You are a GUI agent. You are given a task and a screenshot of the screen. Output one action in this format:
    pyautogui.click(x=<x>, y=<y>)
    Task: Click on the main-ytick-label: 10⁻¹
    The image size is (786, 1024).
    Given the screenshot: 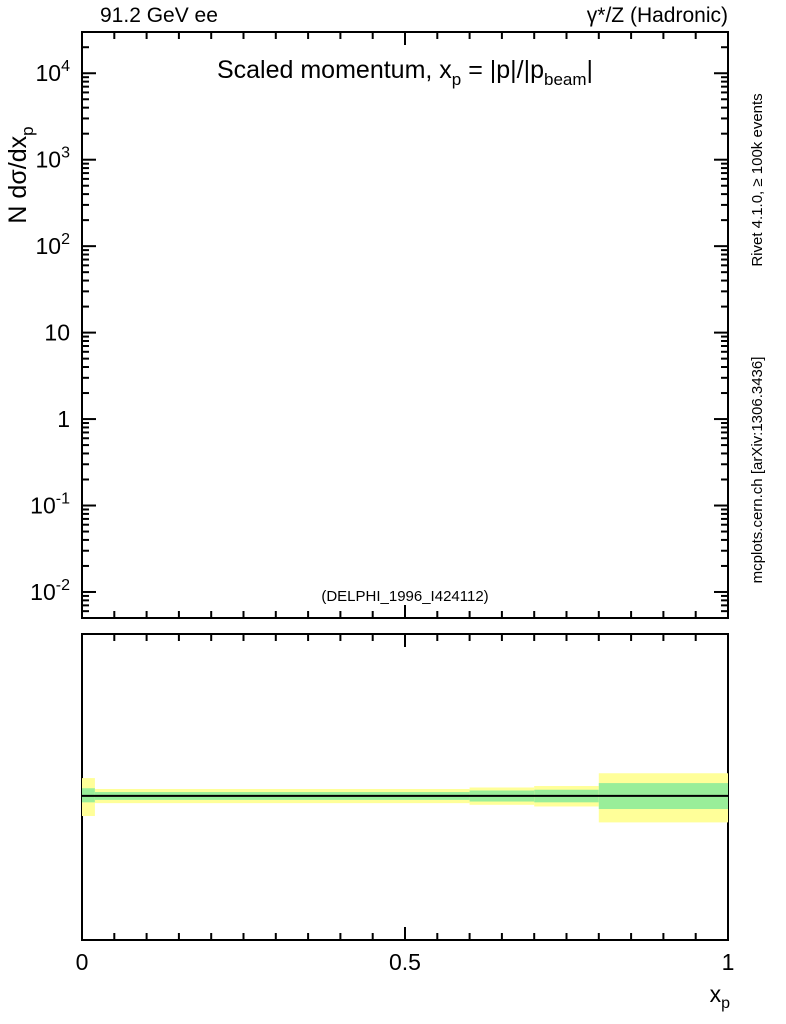 What is the action you would take?
    pyautogui.click(x=50, y=505)
    